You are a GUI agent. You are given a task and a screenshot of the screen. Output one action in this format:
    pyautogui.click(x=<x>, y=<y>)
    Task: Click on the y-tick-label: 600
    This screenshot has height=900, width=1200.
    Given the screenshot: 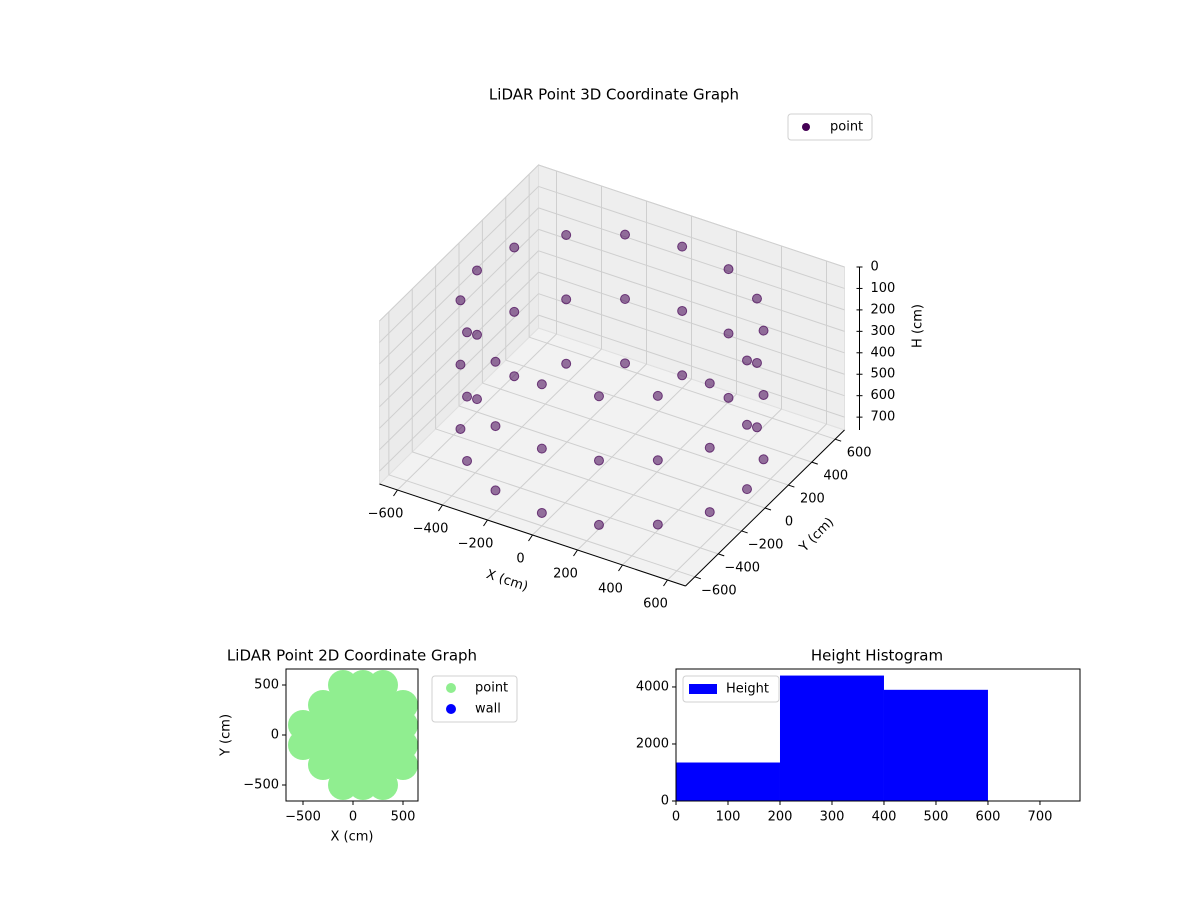 What is the action you would take?
    pyautogui.click(x=859, y=453)
    